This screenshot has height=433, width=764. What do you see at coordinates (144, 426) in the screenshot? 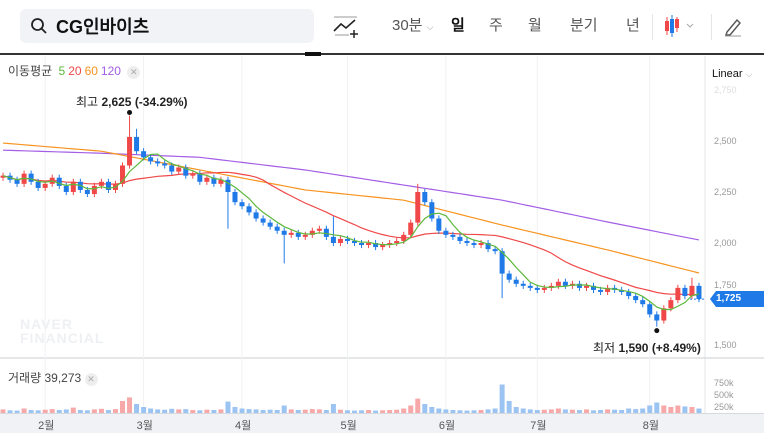
I see `x-tick-label: 3월` at bounding box center [144, 426].